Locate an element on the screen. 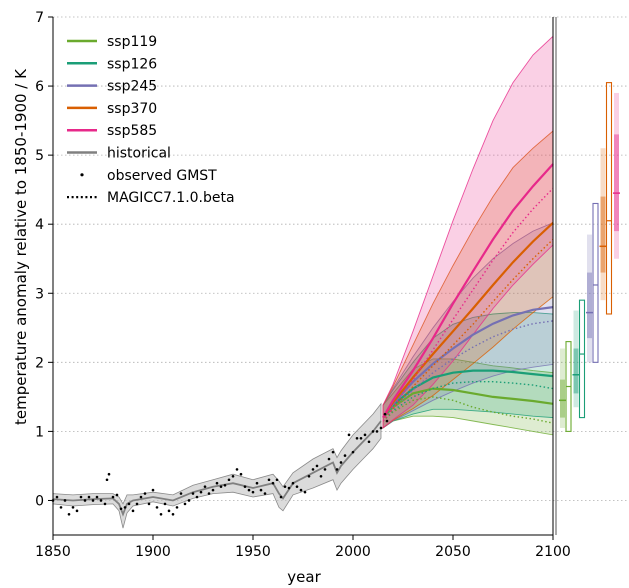 The height and width of the screenshot is (588, 629). legend-label-MAGICC7.1.0.beta: MAGICC7.1.0.beta is located at coordinates (171, 198).